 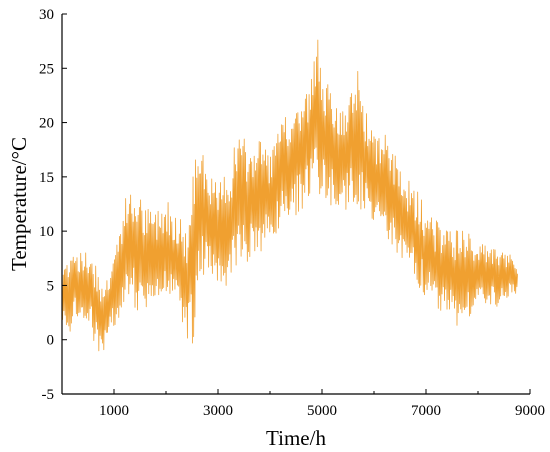 What do you see at coordinates (51, 341) in the screenshot?
I see `y-tick-label: 0` at bounding box center [51, 341].